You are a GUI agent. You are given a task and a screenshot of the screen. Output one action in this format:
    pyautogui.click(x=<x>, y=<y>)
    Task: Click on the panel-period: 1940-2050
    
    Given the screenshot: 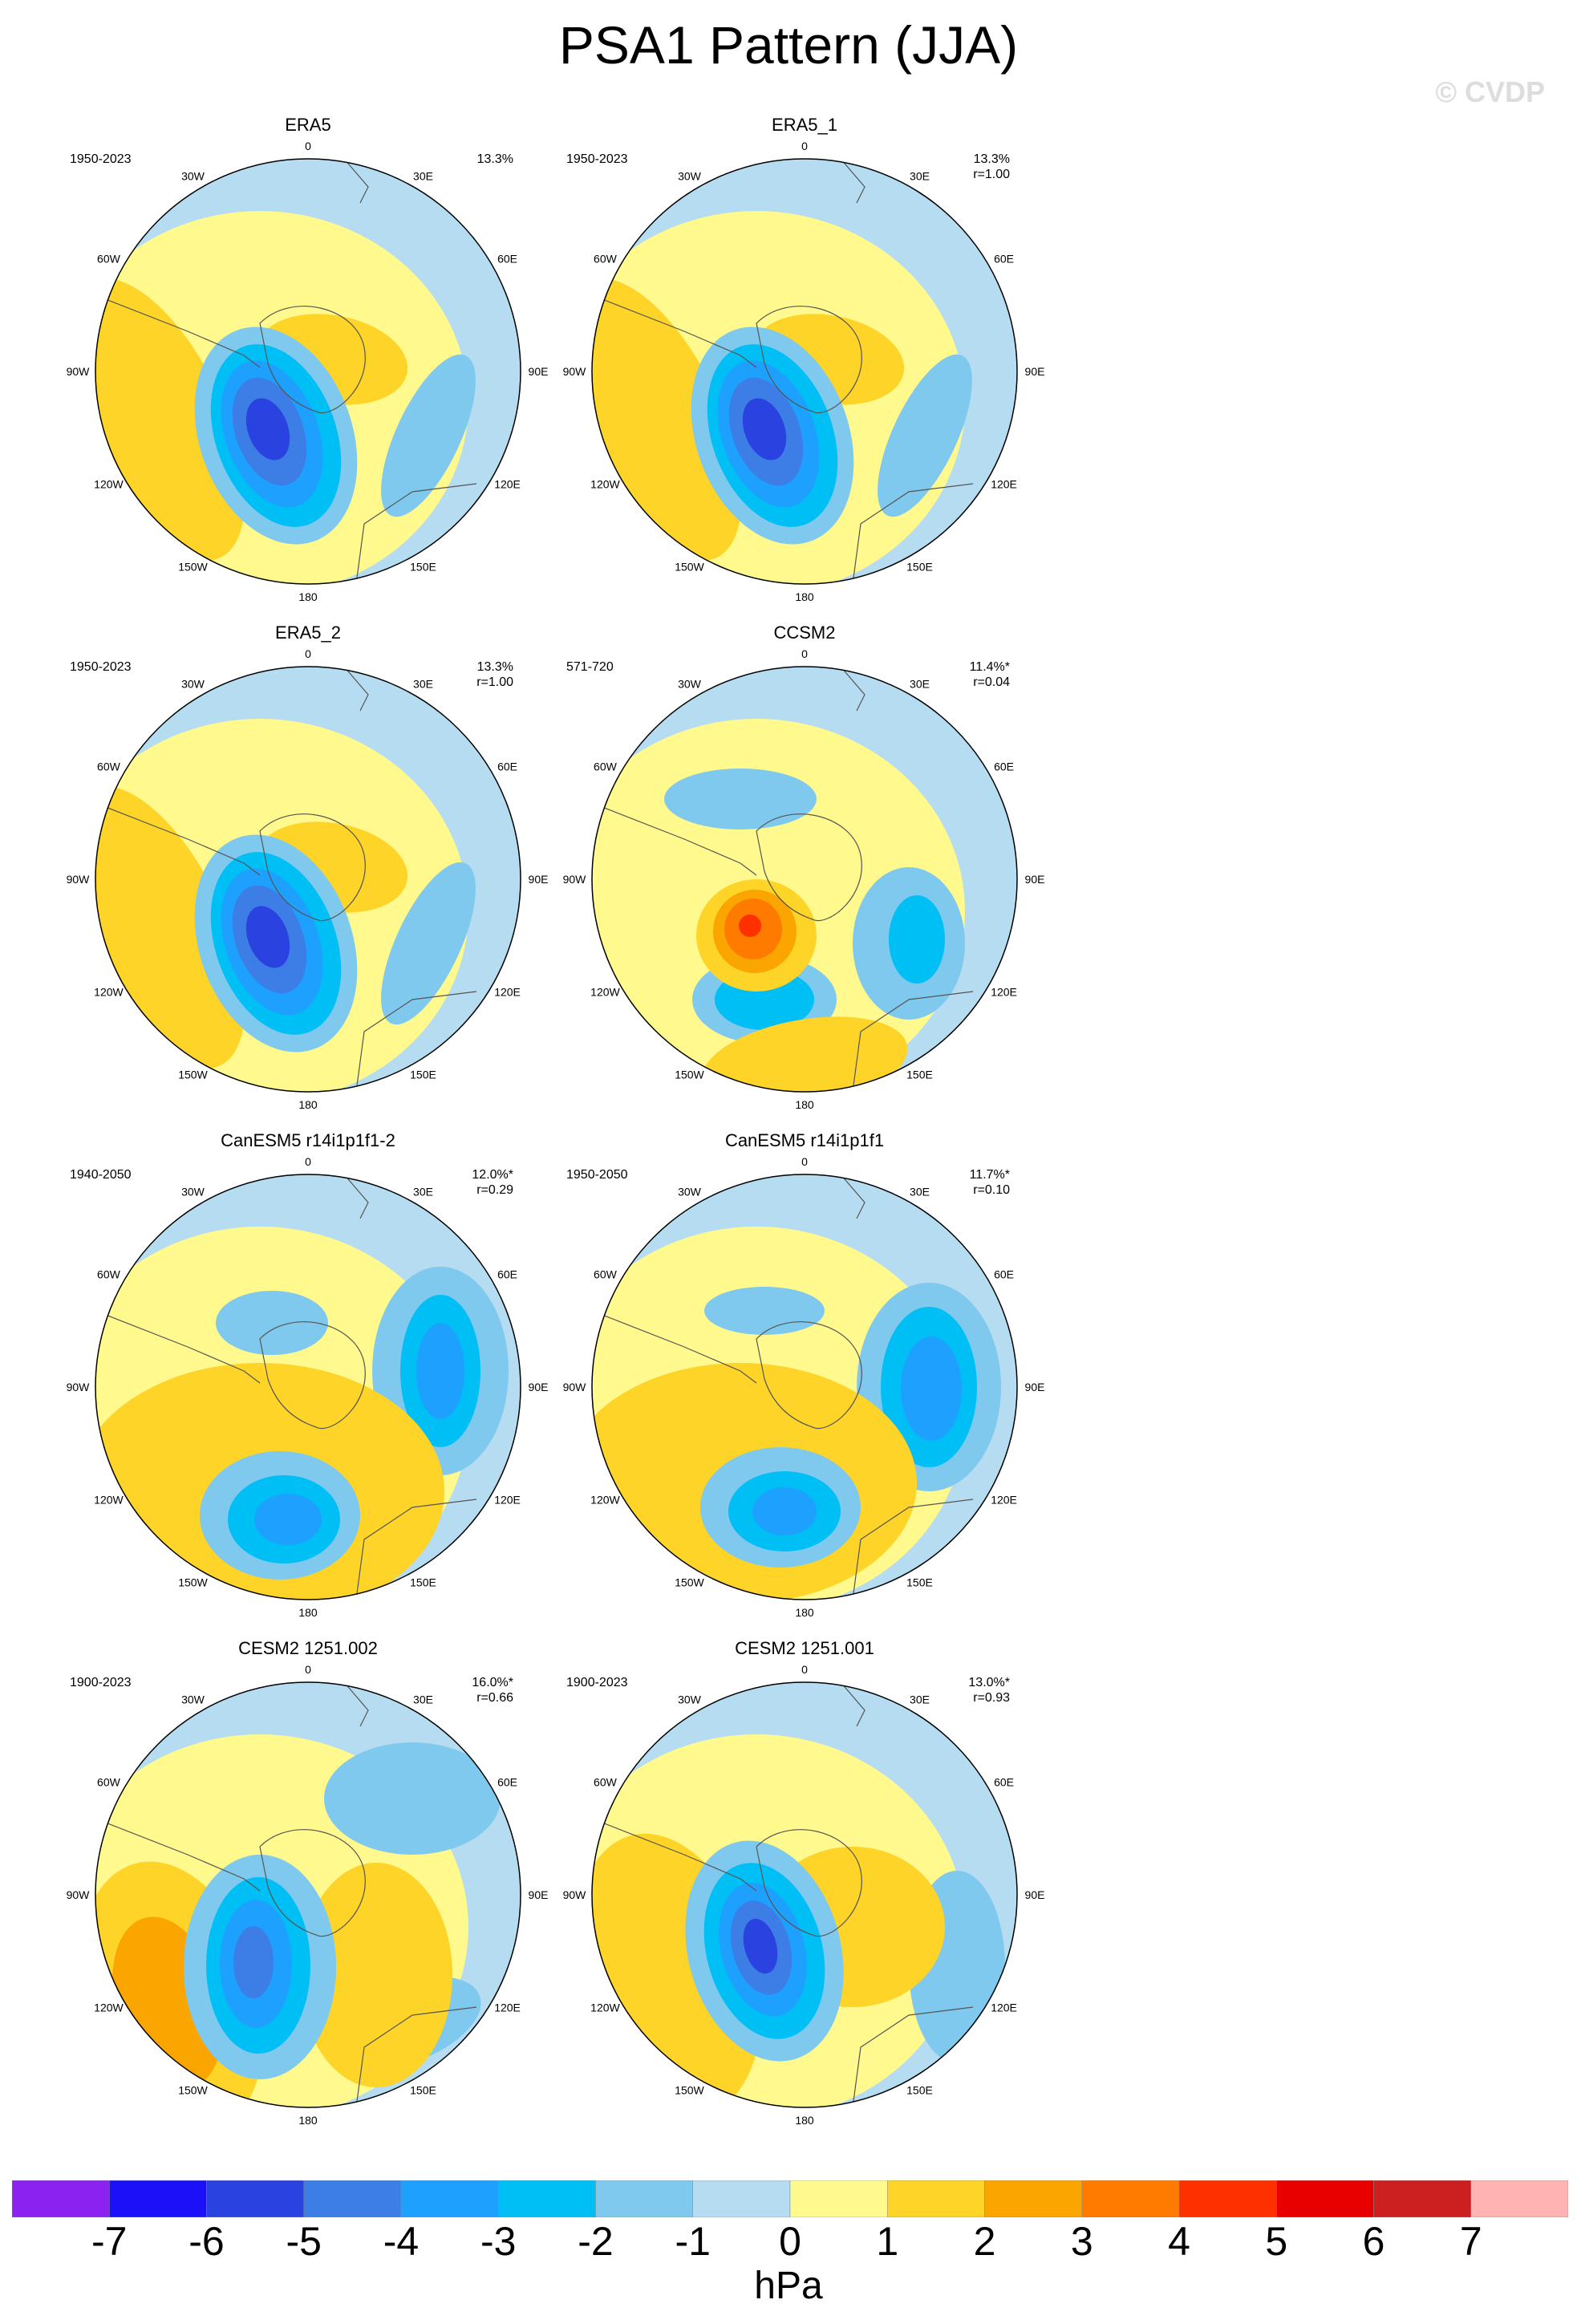 What is the action you would take?
    pyautogui.click(x=101, y=1175)
    